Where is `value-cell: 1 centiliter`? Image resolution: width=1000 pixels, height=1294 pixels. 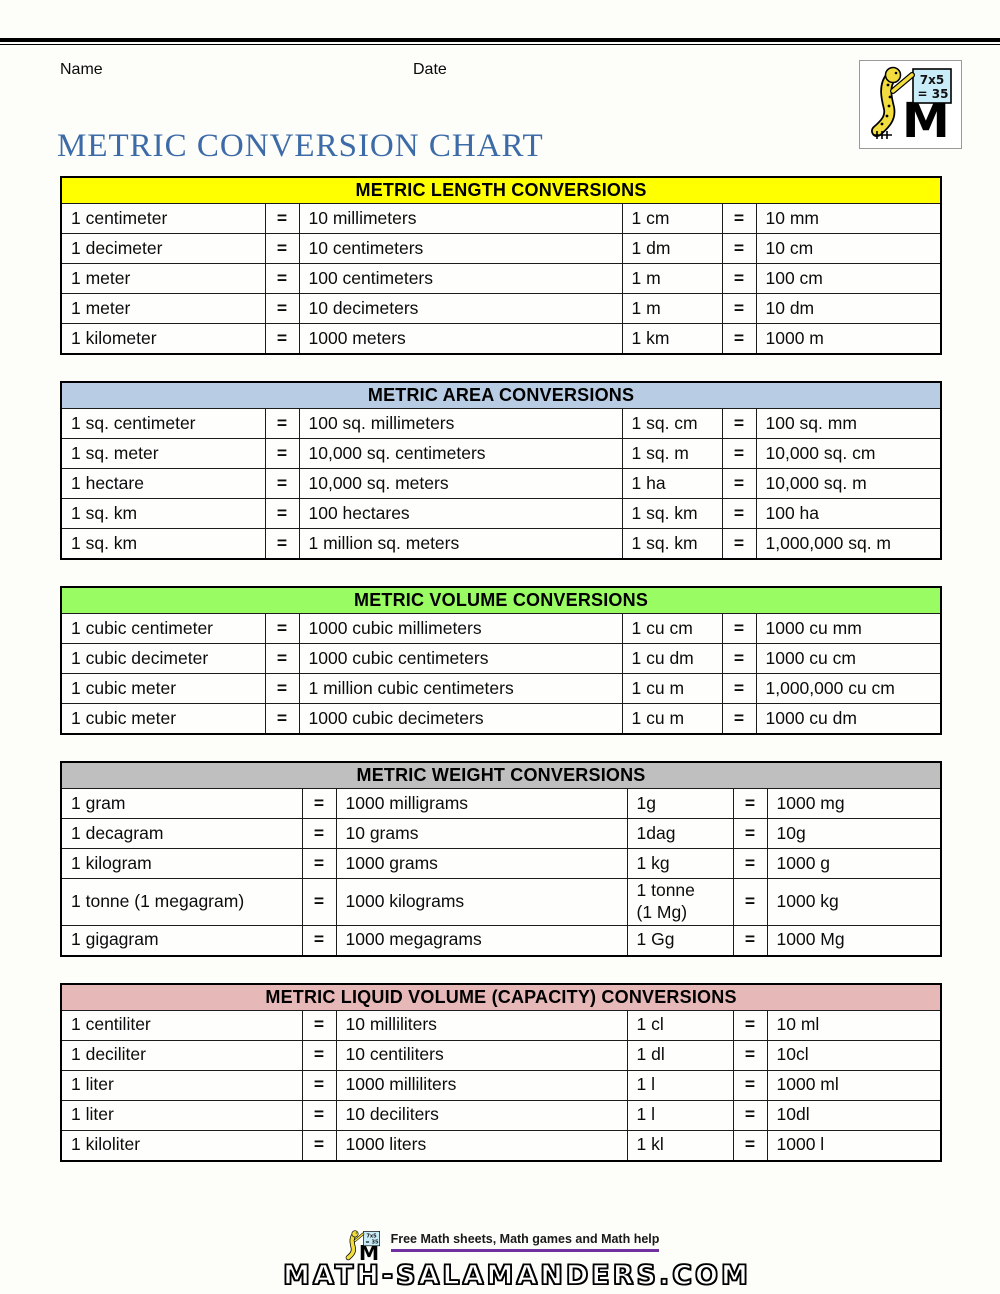 value-cell: 1 centiliter is located at coordinates (181, 1025).